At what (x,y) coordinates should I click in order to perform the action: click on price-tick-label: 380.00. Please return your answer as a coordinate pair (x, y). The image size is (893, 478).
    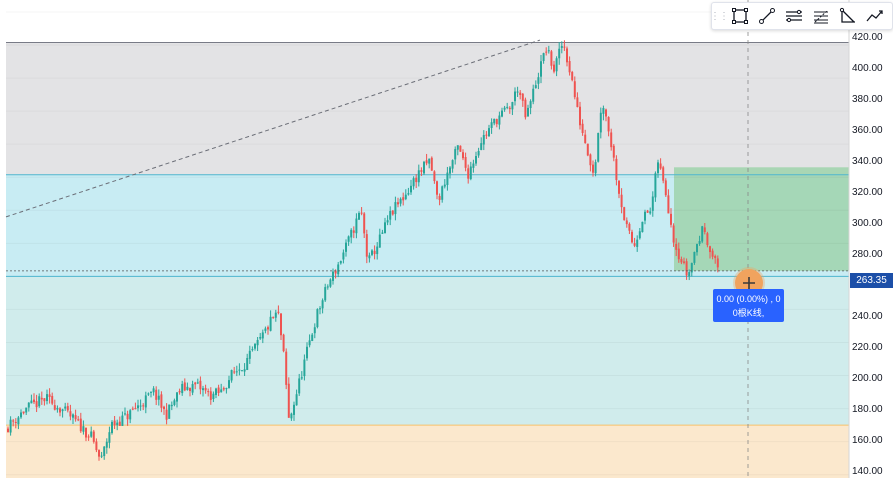
    Looking at the image, I should click on (867, 99).